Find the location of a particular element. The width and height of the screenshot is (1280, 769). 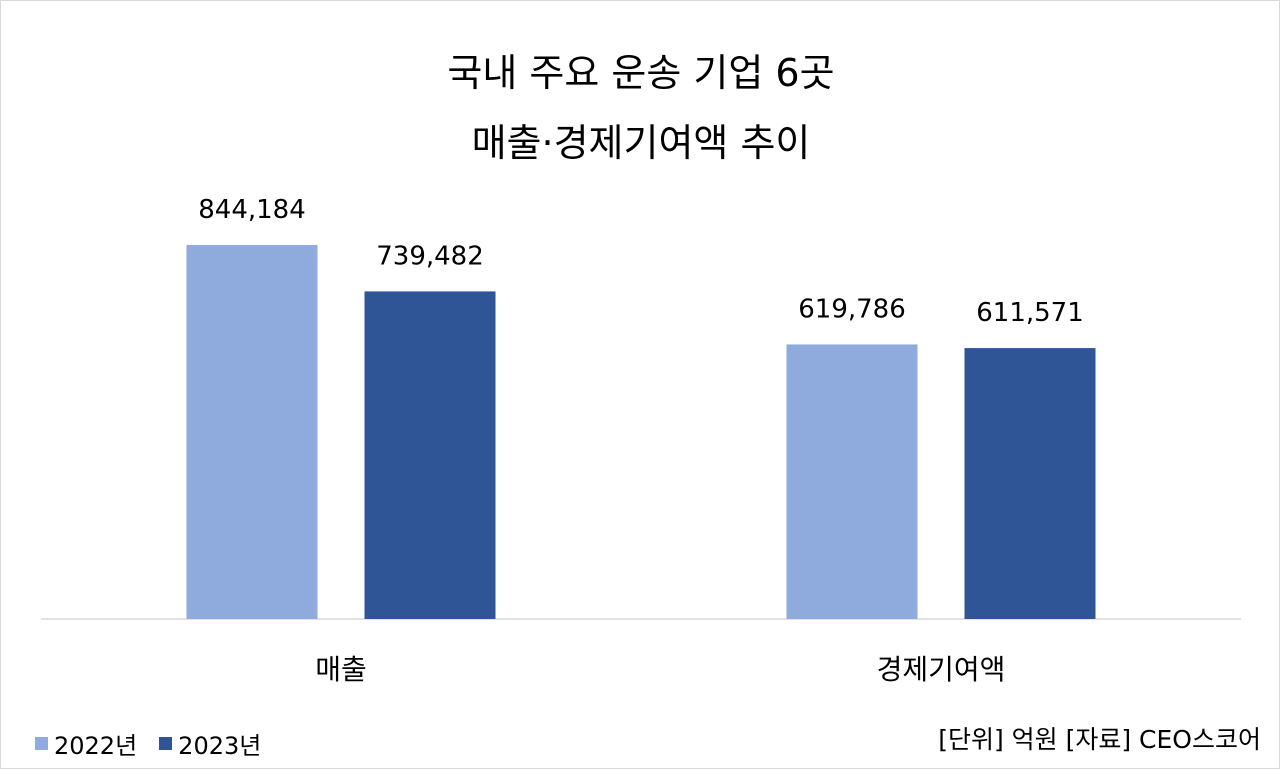

legend-label-2023: 2023년 is located at coordinates (220, 746).